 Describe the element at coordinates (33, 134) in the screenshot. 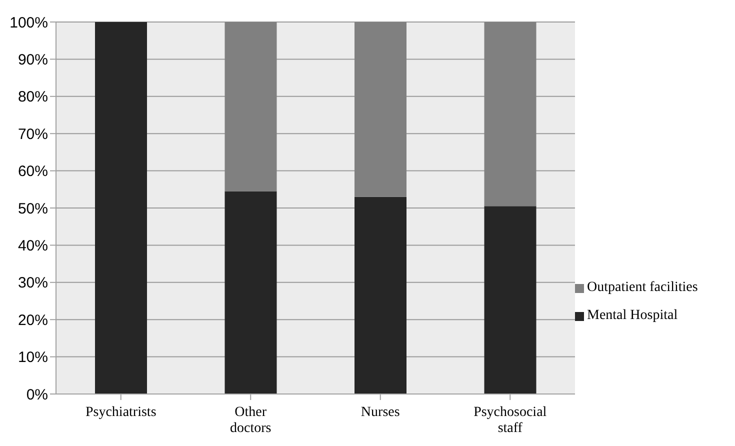

I see `y-tick-label: 70%` at that location.